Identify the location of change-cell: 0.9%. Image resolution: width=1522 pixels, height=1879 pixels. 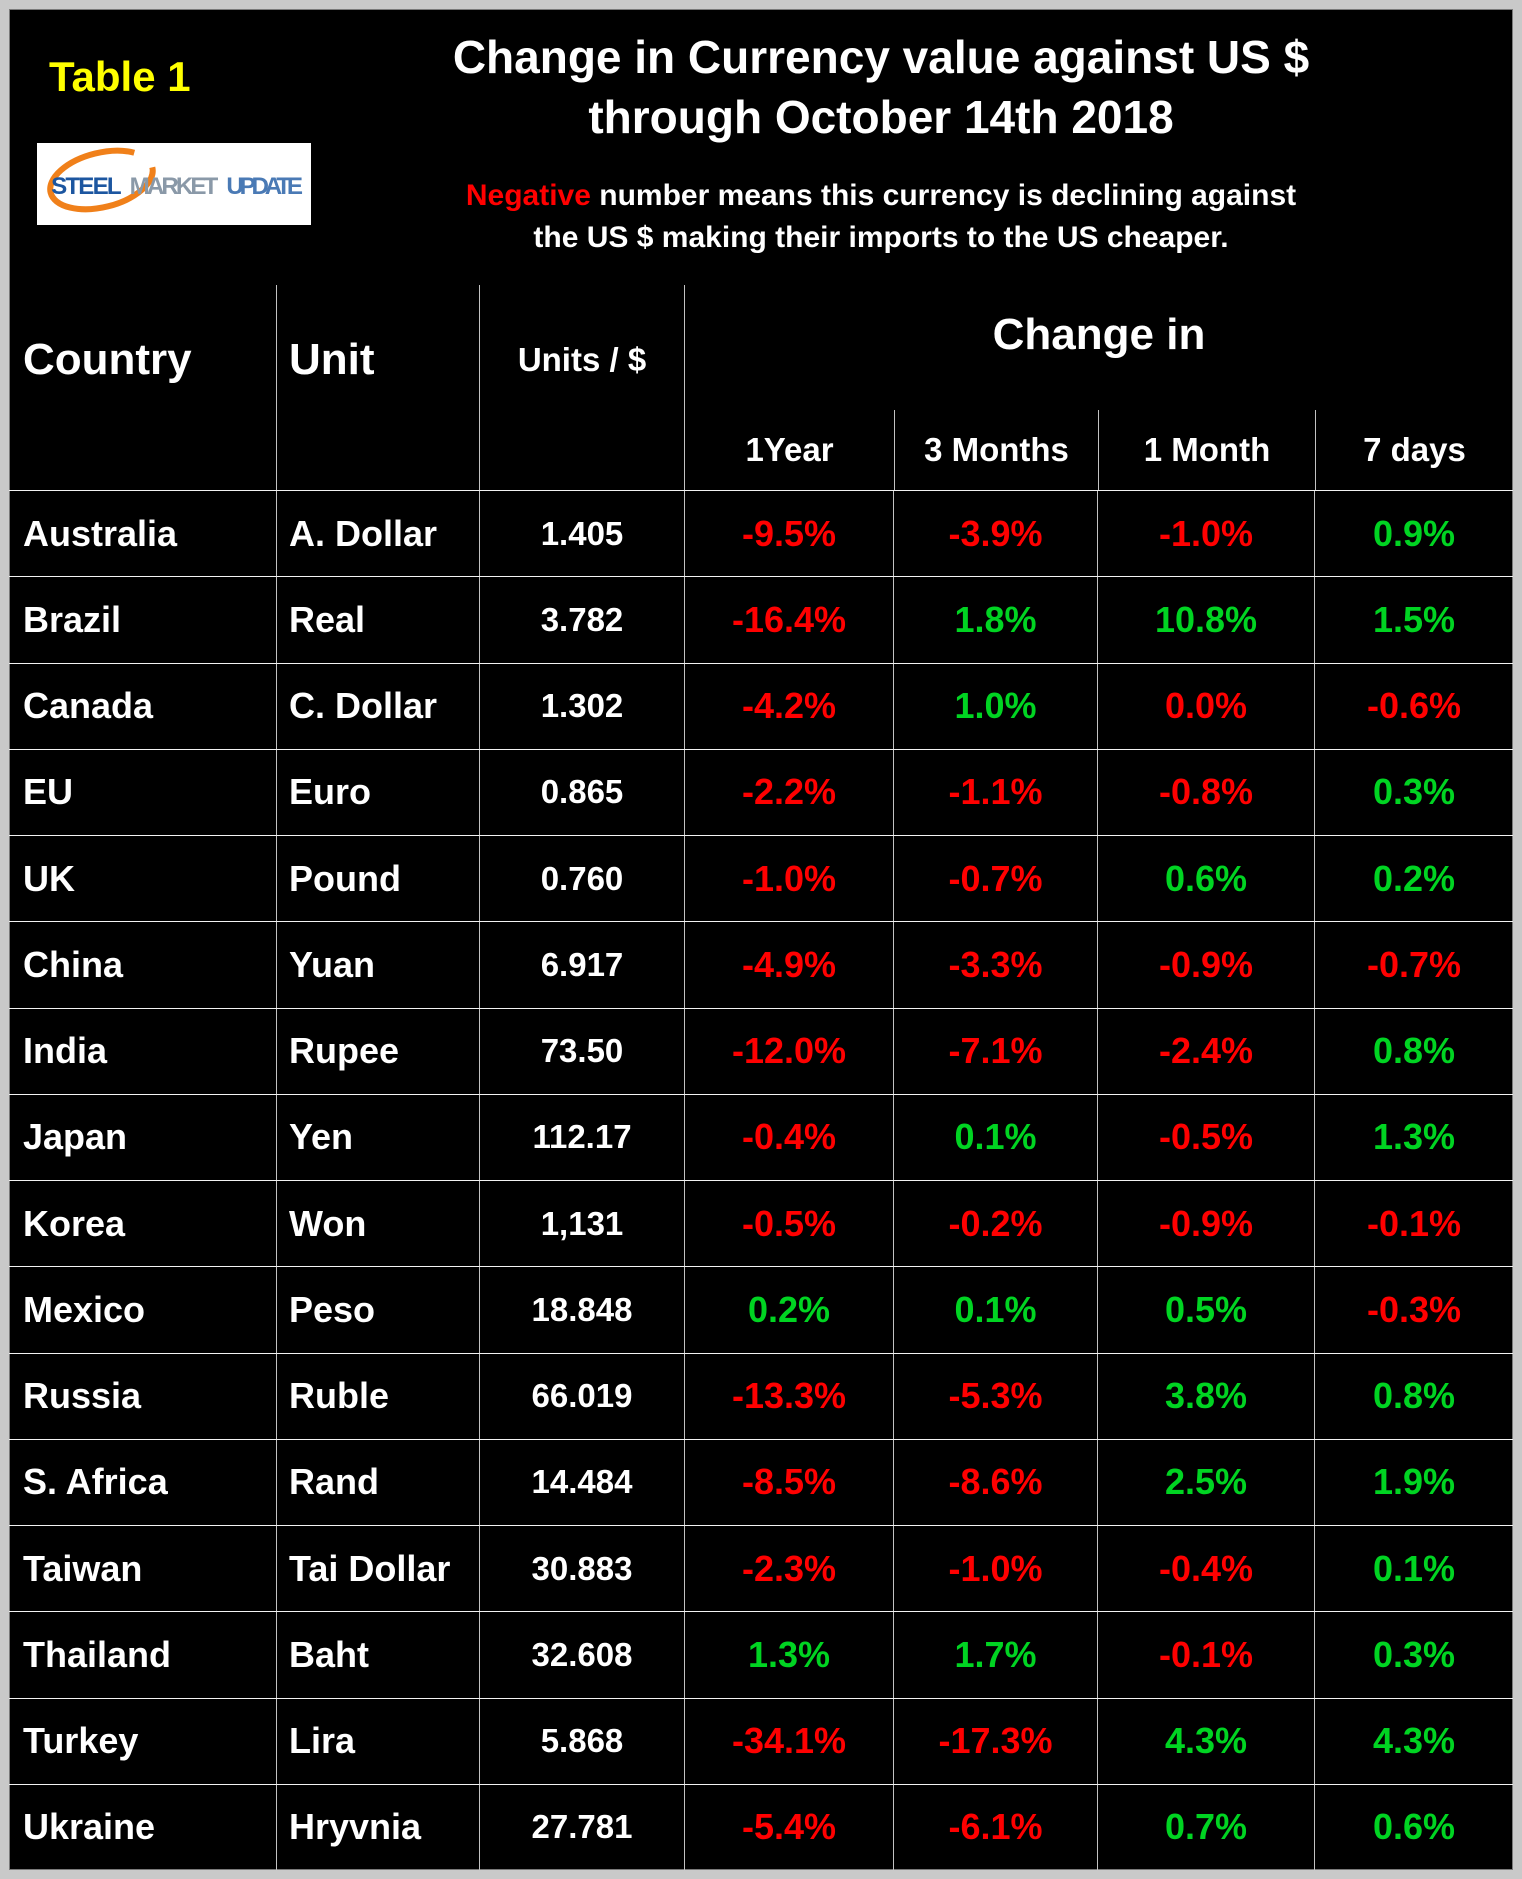
(1414, 533).